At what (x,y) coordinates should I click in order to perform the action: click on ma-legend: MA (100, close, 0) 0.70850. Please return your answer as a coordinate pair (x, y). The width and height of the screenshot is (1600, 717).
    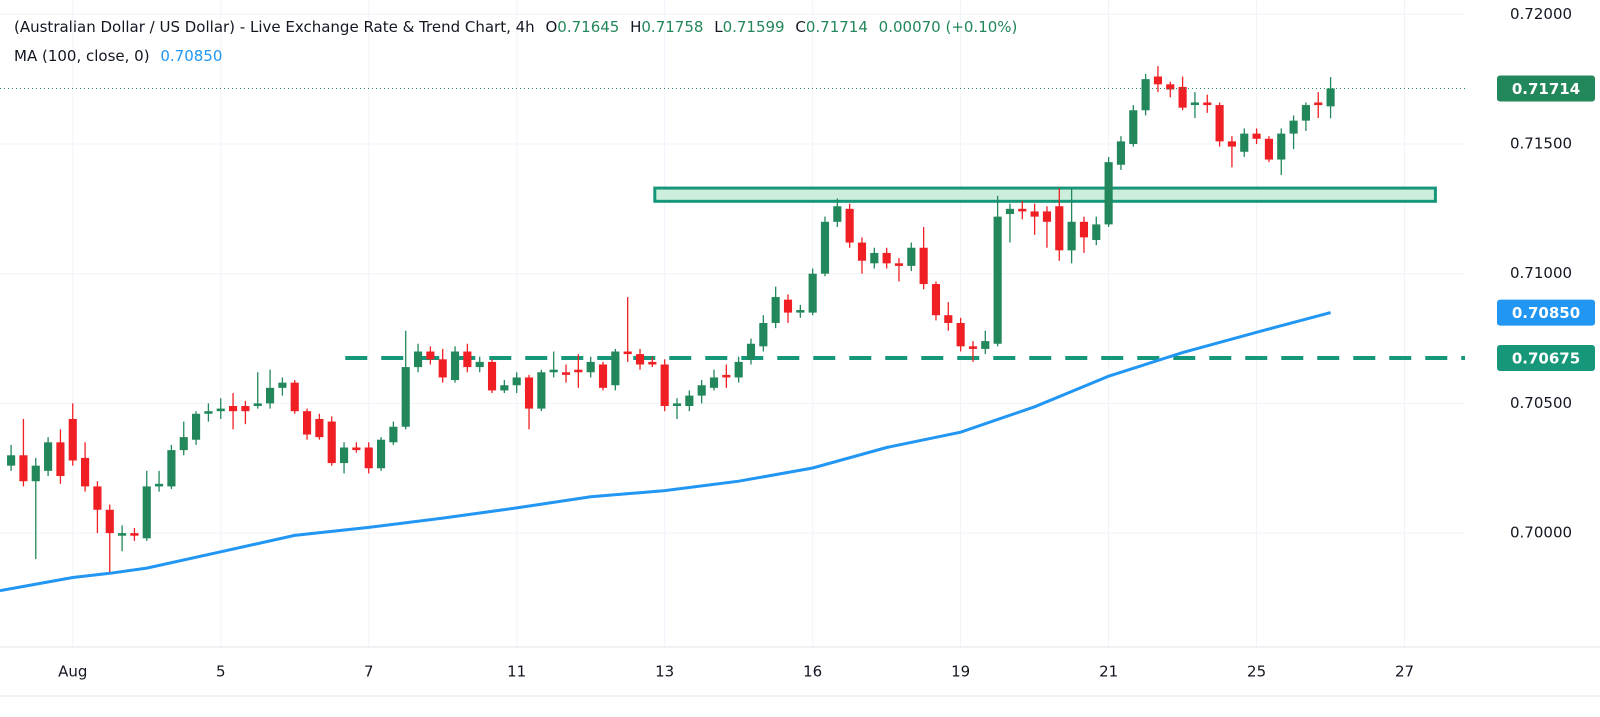
    Looking at the image, I should click on (118, 56).